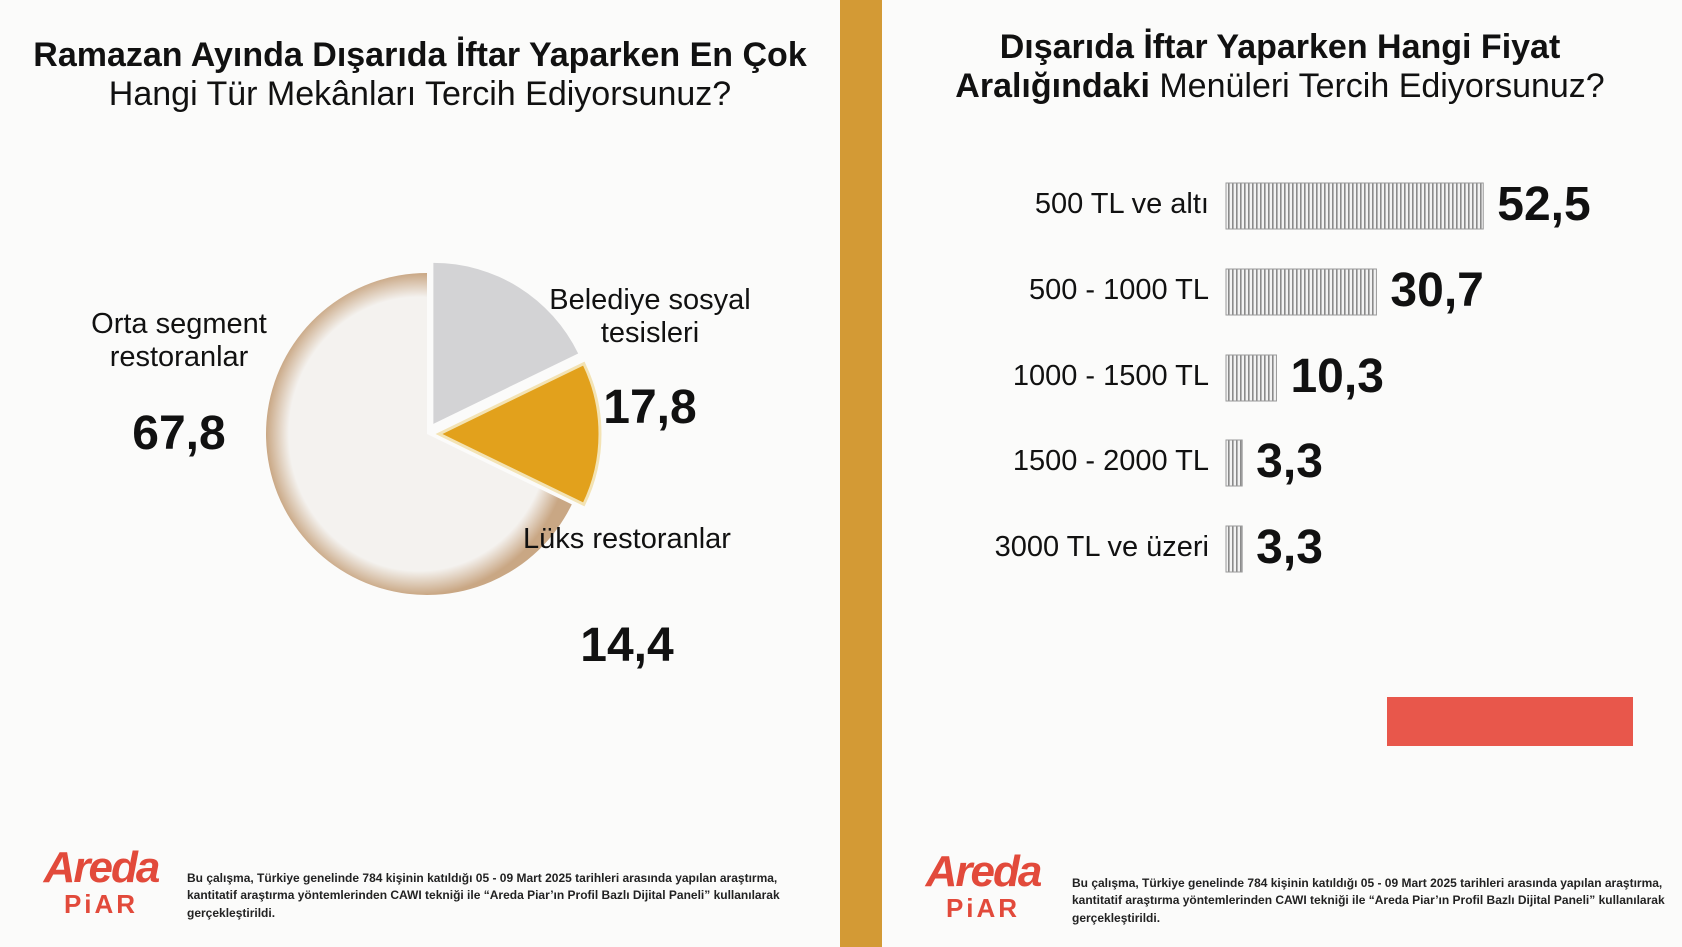 The width and height of the screenshot is (1682, 947). Describe the element at coordinates (1544, 204) in the screenshot. I see `value-label: 52,5` at that location.